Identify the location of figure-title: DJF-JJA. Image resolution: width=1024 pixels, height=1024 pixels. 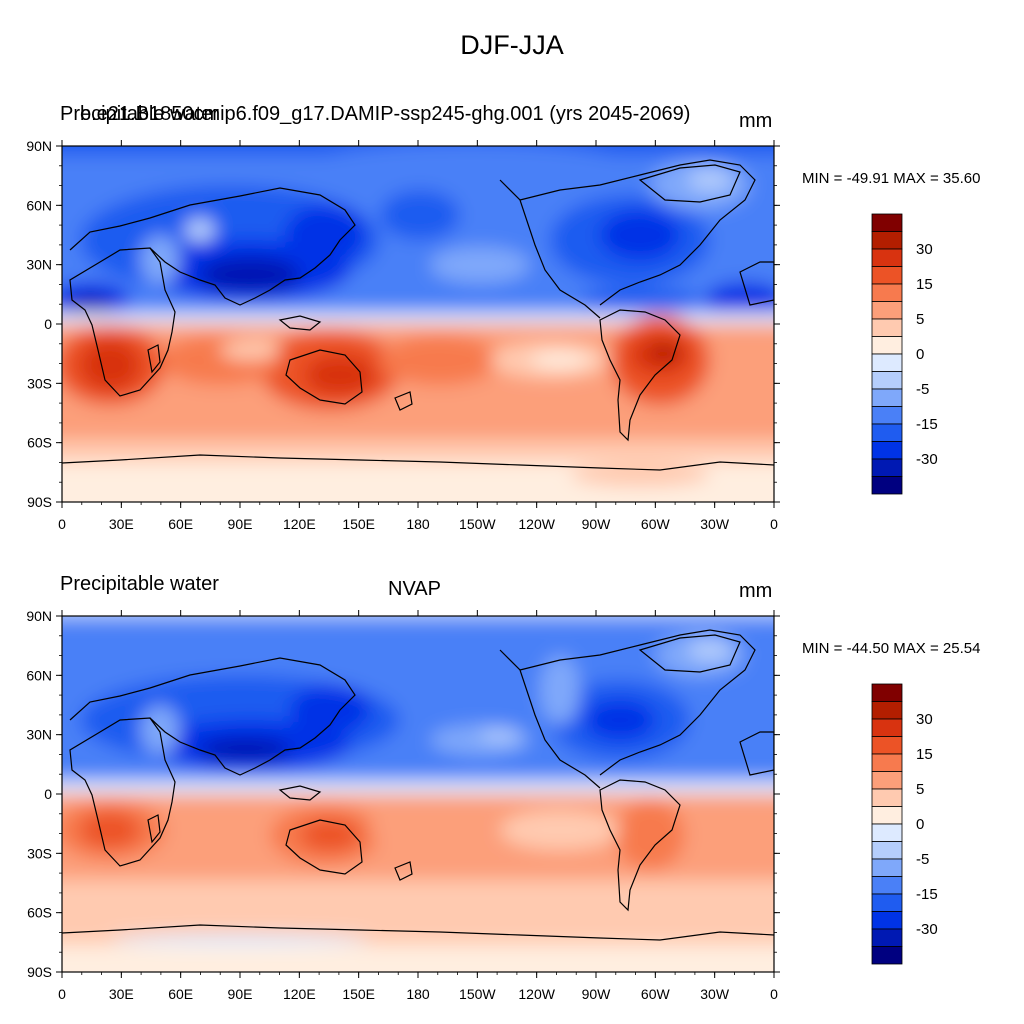
(512, 45).